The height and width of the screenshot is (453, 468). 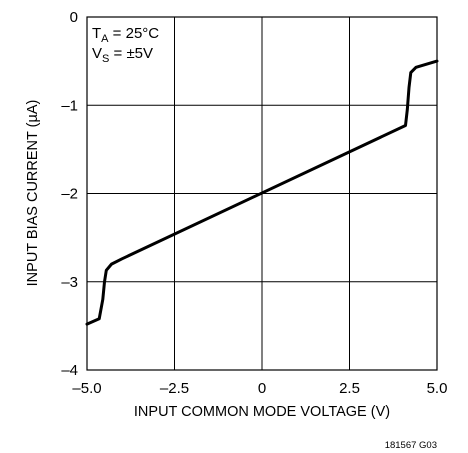 I want to click on vs-subscript: S, so click(x=105, y=59).